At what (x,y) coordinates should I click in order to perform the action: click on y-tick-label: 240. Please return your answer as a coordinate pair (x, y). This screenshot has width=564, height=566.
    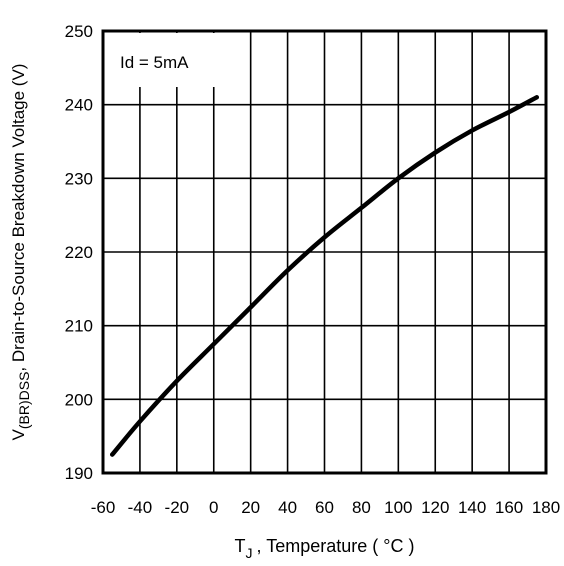
    Looking at the image, I should click on (79, 105).